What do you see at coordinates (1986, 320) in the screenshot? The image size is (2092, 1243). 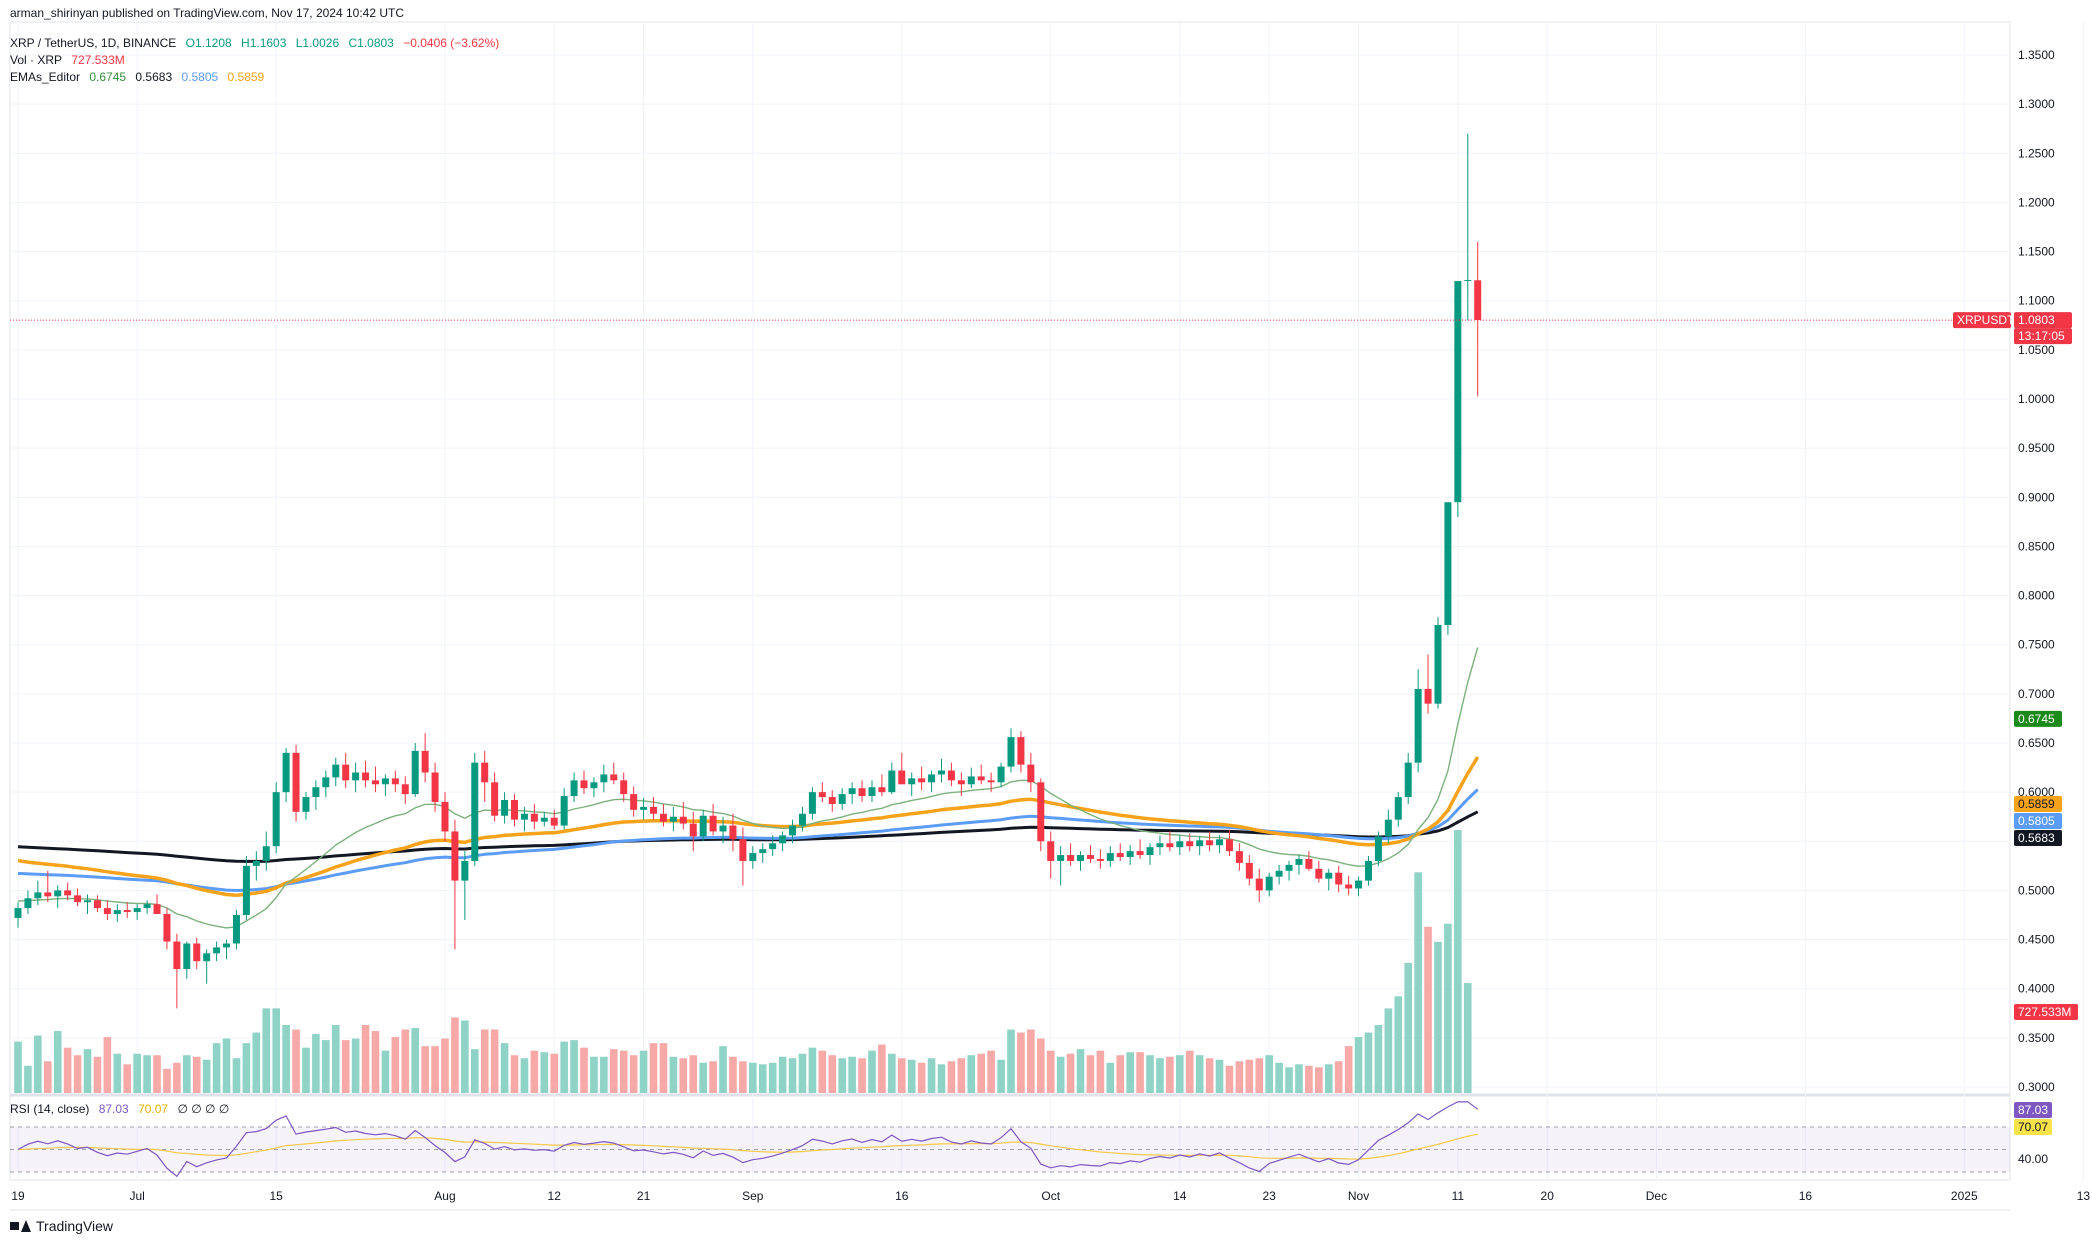 I see `symbol-tag: XRPUSDT` at bounding box center [1986, 320].